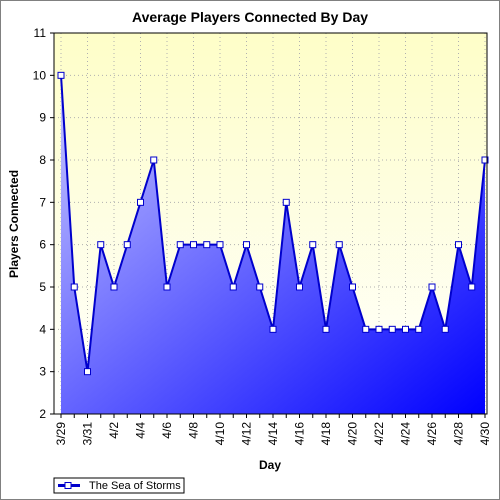 The image size is (500, 500). I want to click on x-tick-label: 4/4, so click(141, 430).